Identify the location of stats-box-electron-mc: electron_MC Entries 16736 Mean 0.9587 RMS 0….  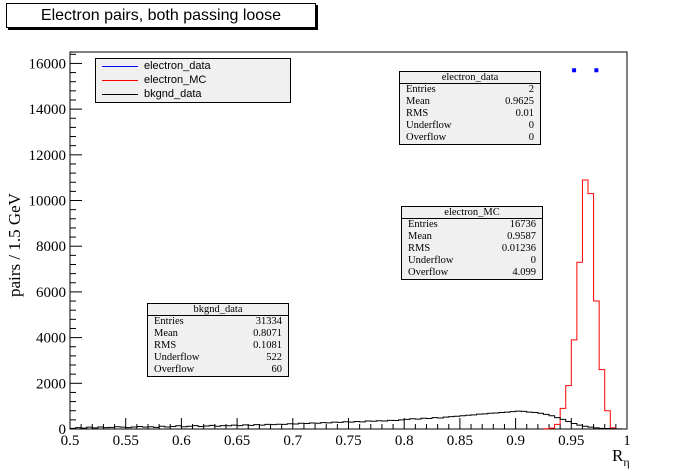
(472, 243).